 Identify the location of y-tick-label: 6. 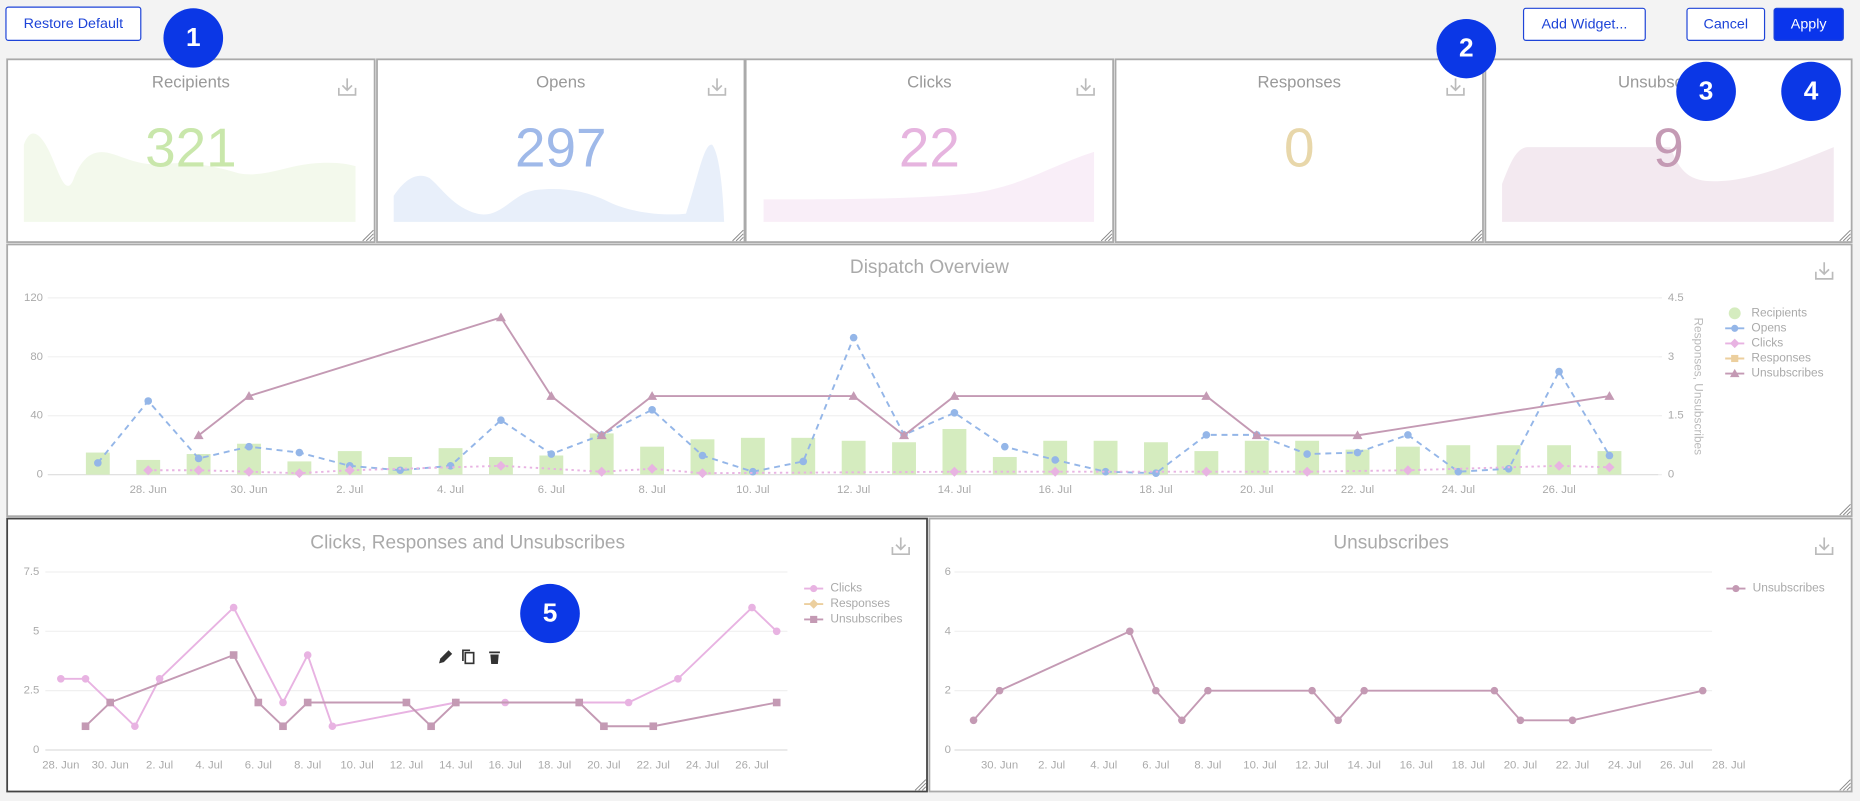
(948, 572).